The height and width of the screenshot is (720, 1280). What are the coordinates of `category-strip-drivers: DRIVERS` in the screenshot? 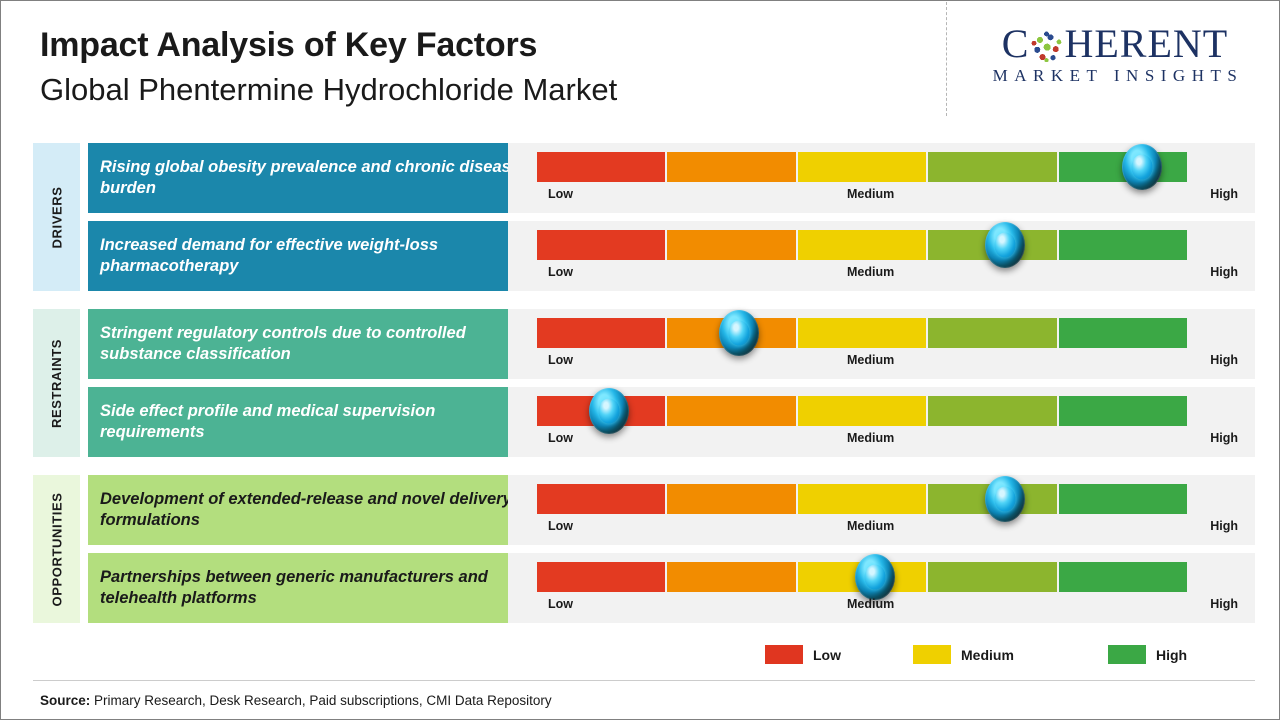 It's located at (56, 217).